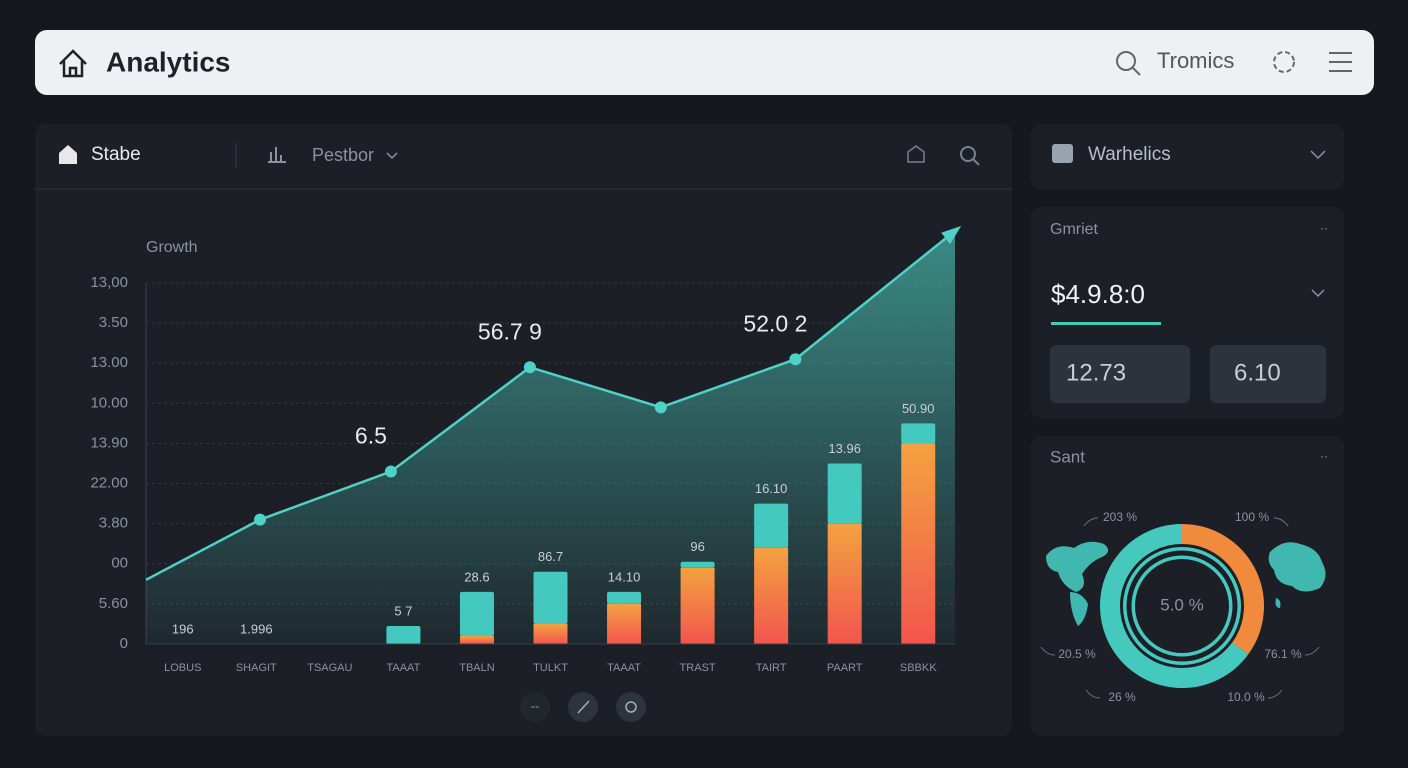 Image resolution: width=1408 pixels, height=768 pixels. What do you see at coordinates (1098, 294) in the screenshot?
I see `card-value: $4.9.8:0` at bounding box center [1098, 294].